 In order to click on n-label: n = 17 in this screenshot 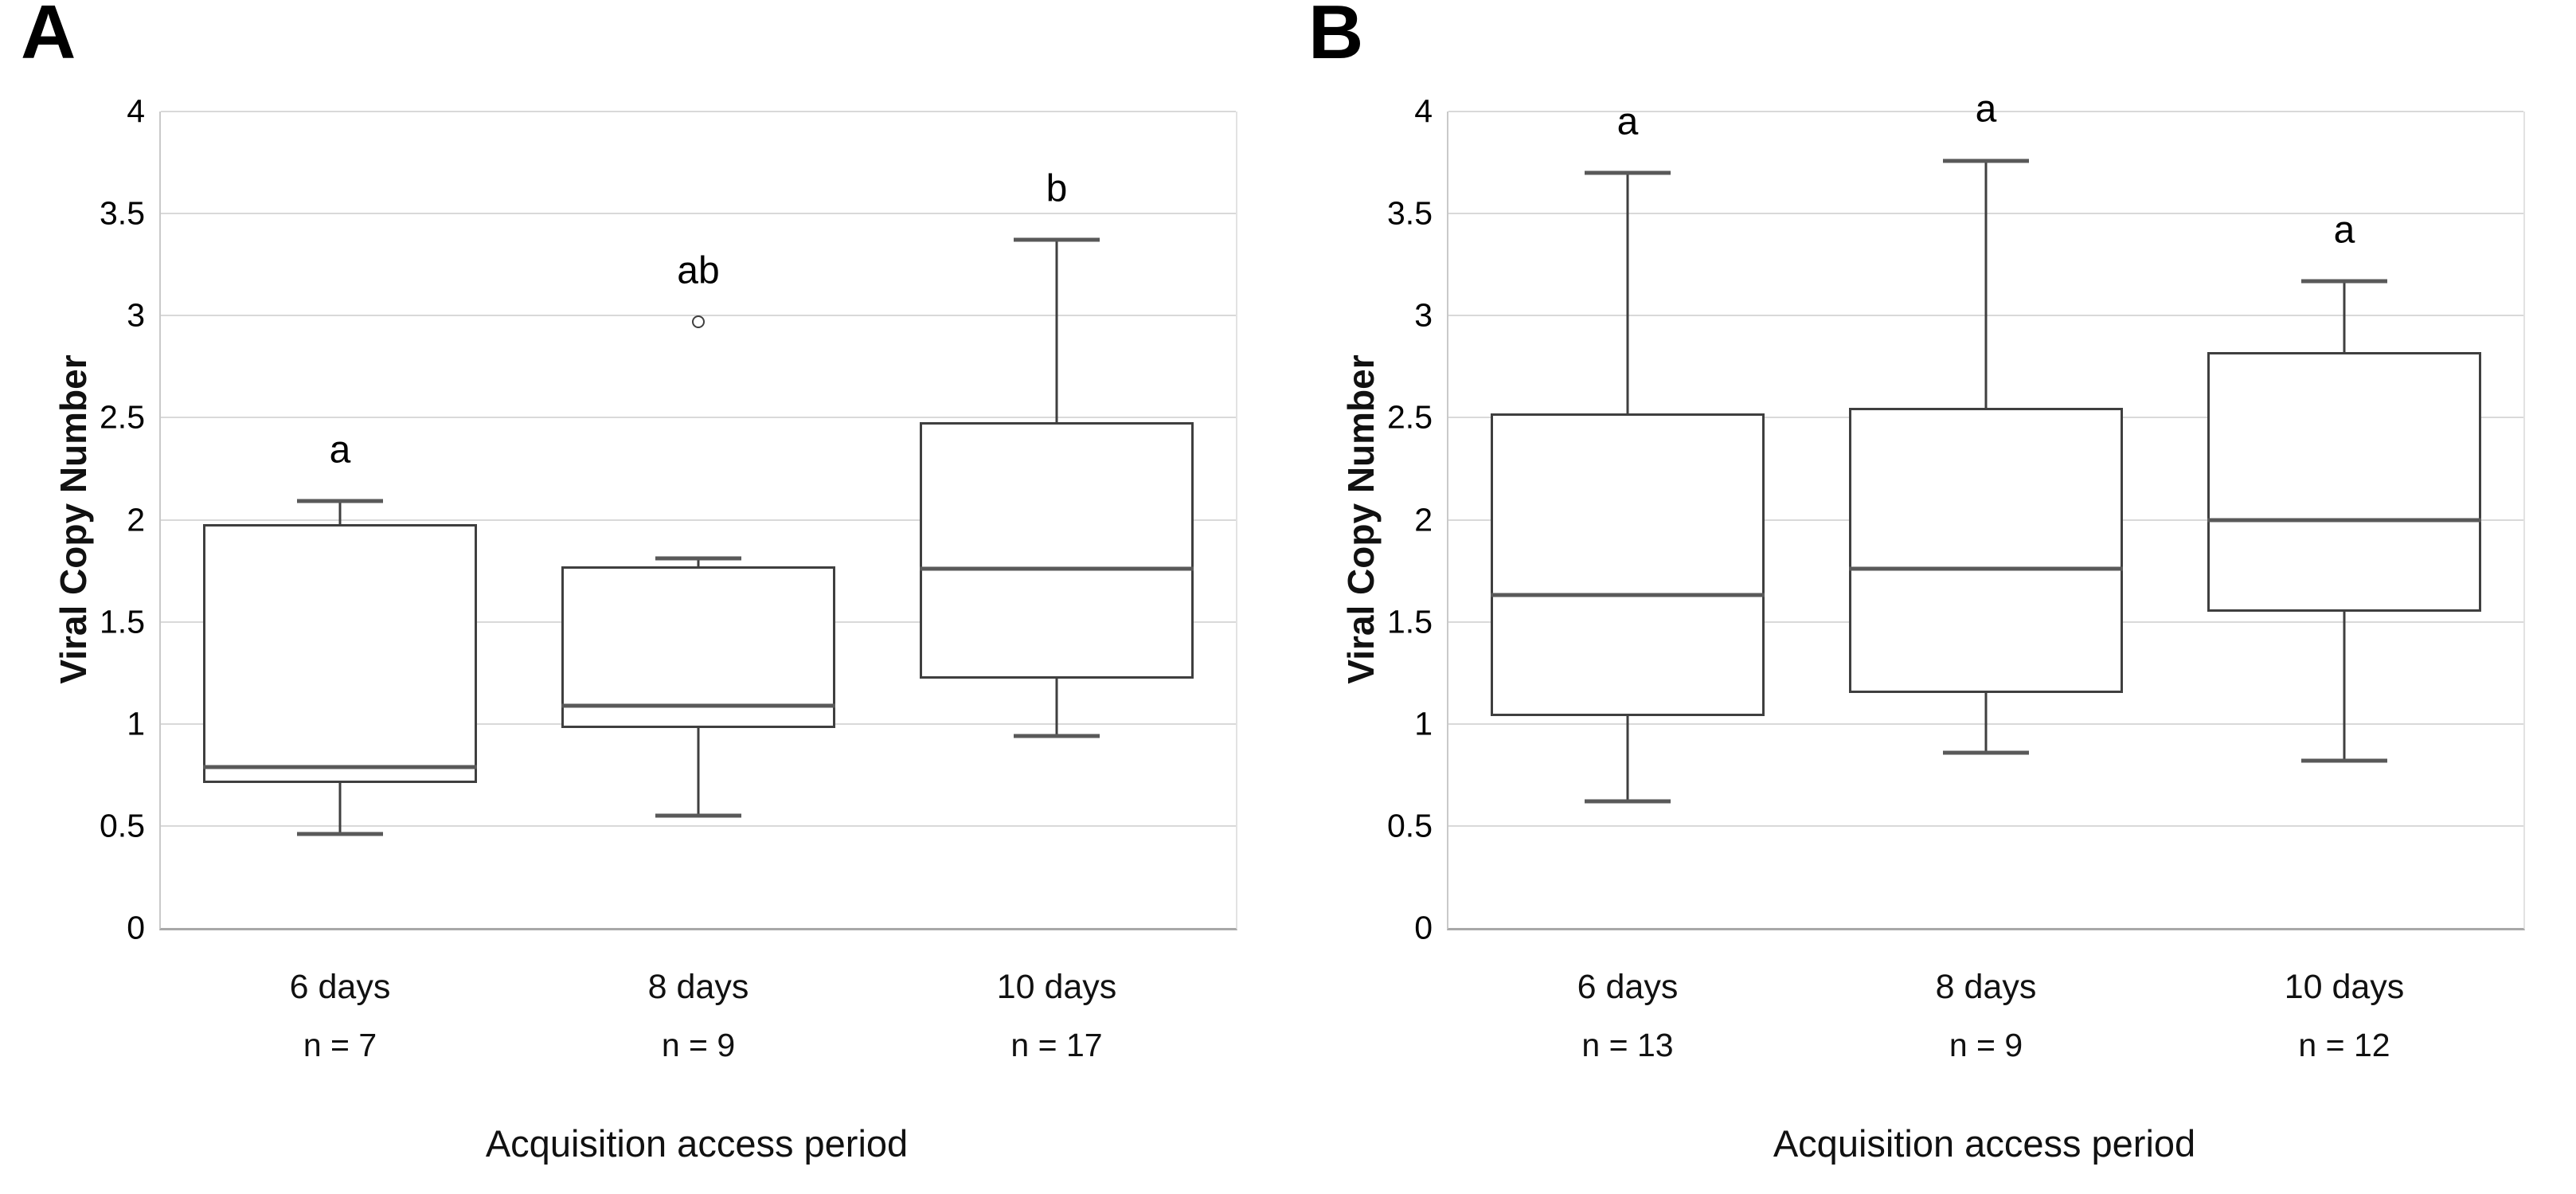, I will do `click(1056, 1045)`.